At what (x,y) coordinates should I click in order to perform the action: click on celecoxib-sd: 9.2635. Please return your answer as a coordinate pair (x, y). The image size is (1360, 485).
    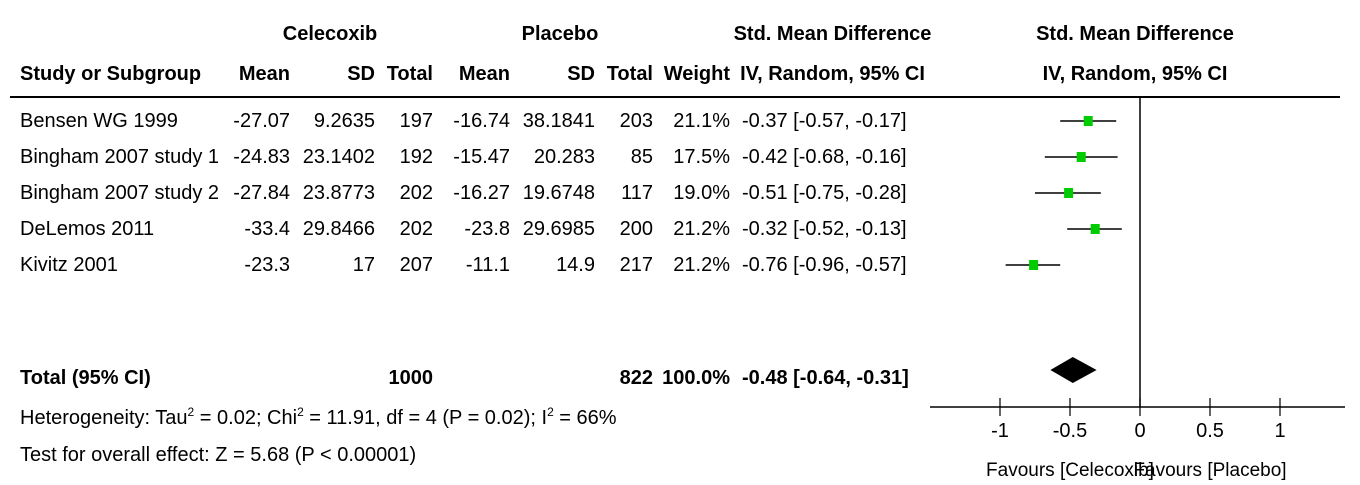
    Looking at the image, I should click on (344, 121).